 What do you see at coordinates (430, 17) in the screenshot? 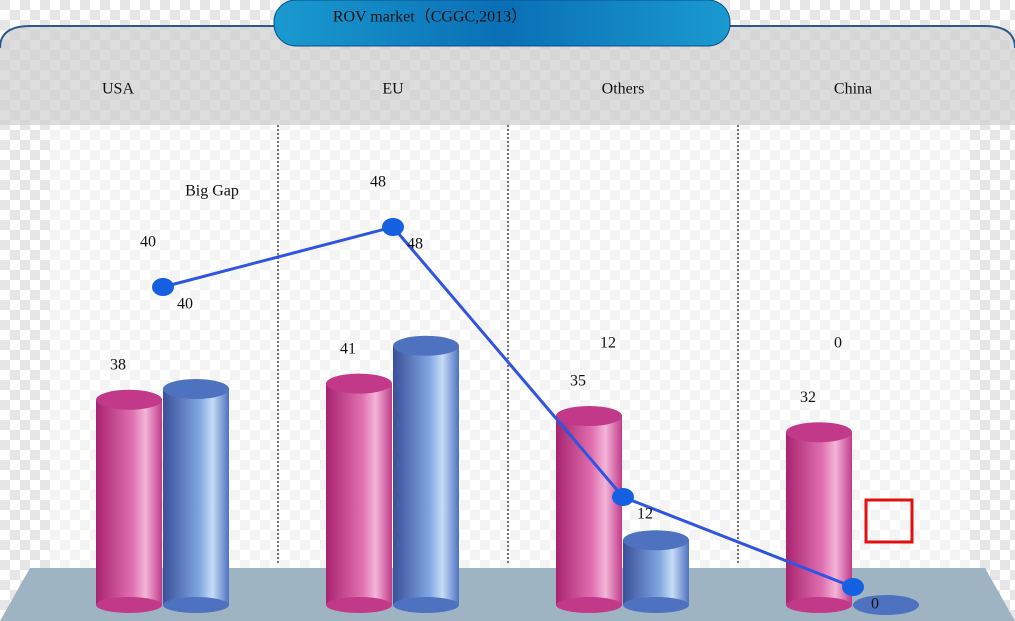
I see `chart-title: ROV market（CGGC,2013）` at bounding box center [430, 17].